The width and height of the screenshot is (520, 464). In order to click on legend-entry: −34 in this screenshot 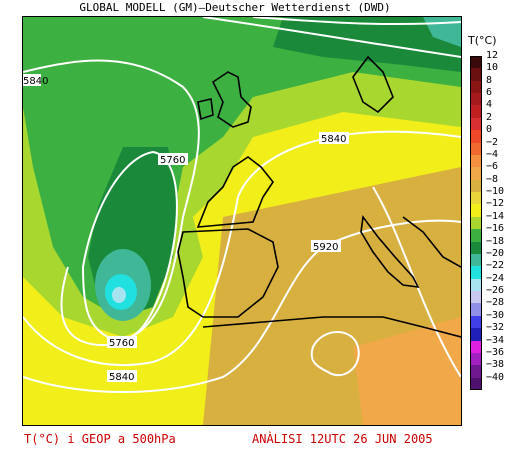, I will do `click(494, 344)`.